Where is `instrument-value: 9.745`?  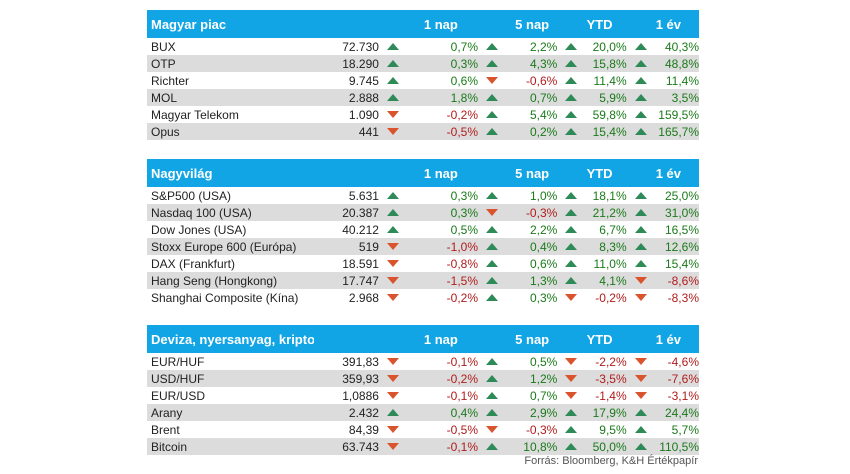
instrument-value: 9.745 is located at coordinates (363, 80).